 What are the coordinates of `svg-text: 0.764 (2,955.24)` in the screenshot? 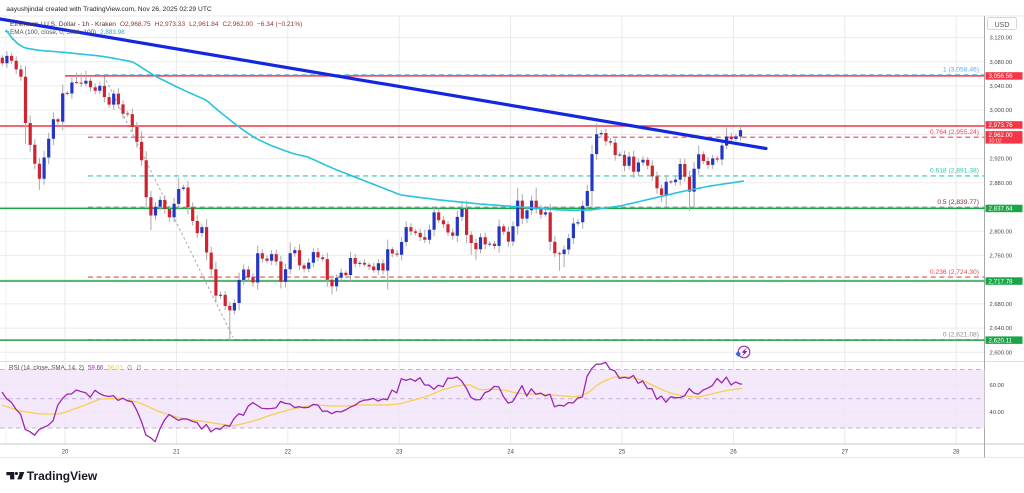 It's located at (954, 132).